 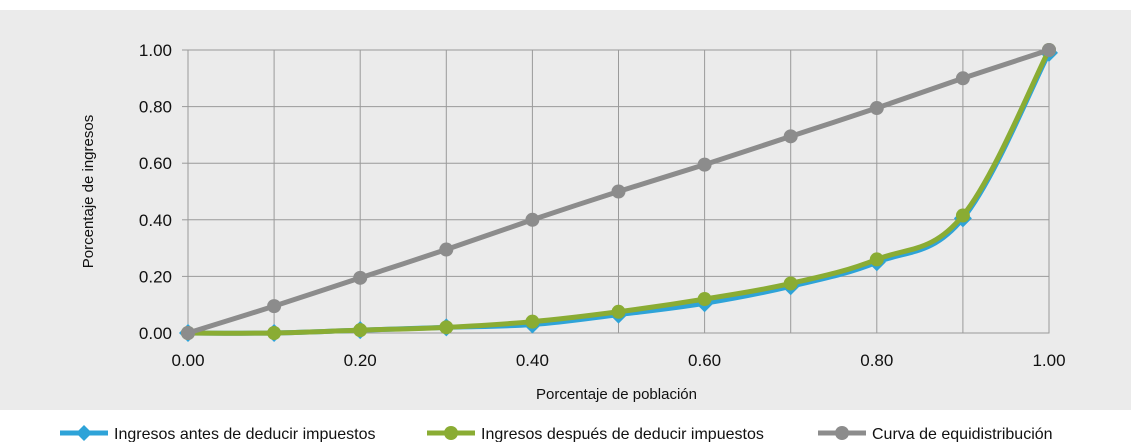 I want to click on legend-item: Ingresos antes de deducir impuestos, so click(x=217, y=433).